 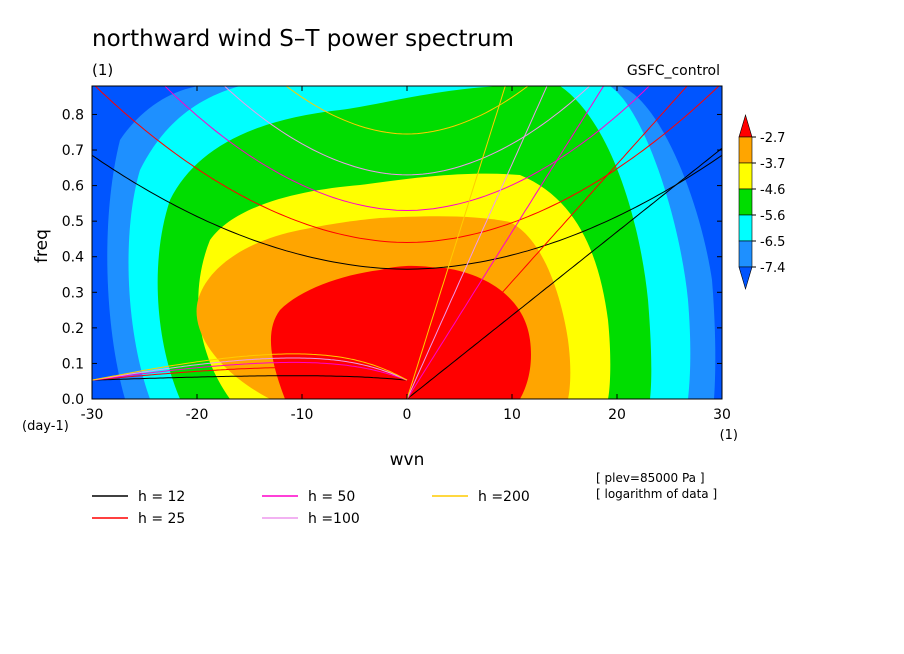 I want to click on colorbar-label: -7.4, so click(x=772, y=268).